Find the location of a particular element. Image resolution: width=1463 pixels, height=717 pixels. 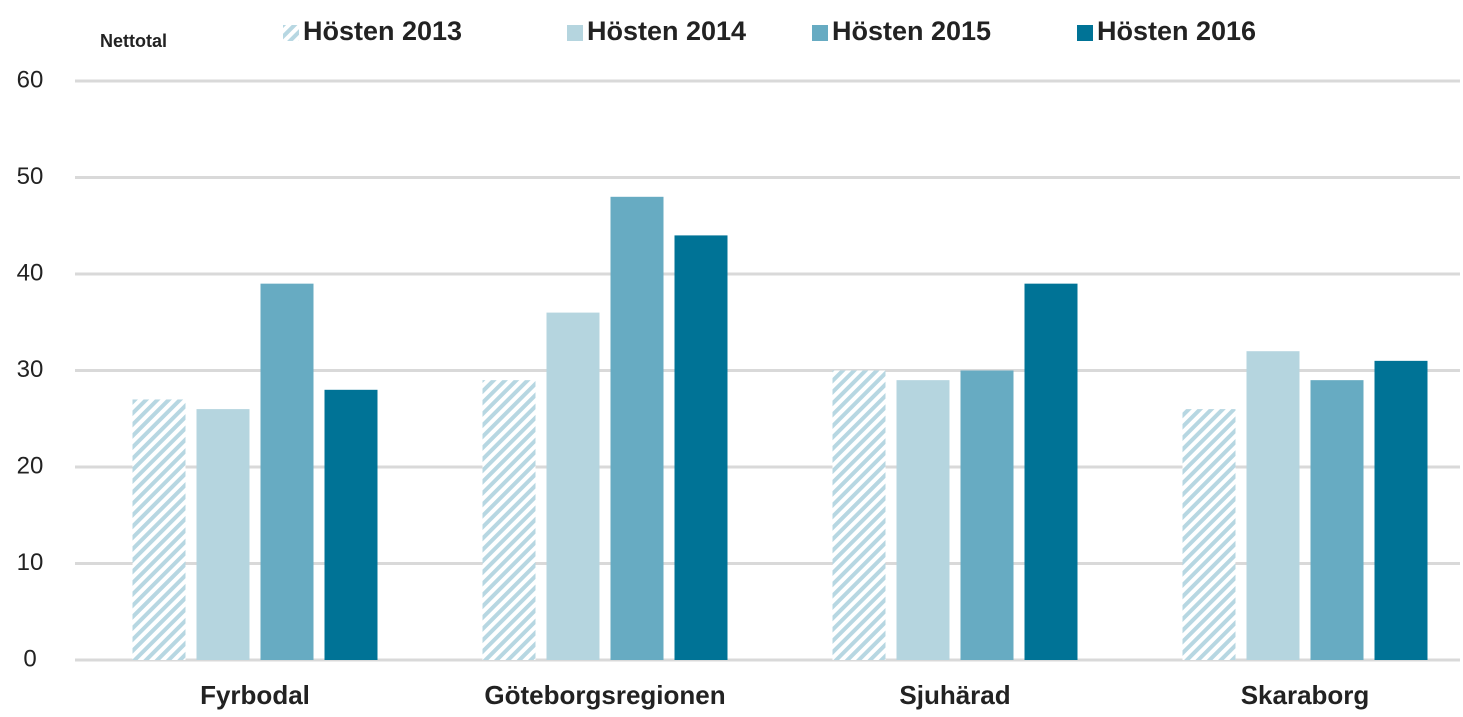

x-tick-label: Göteborgsregionen is located at coordinates (604, 695).